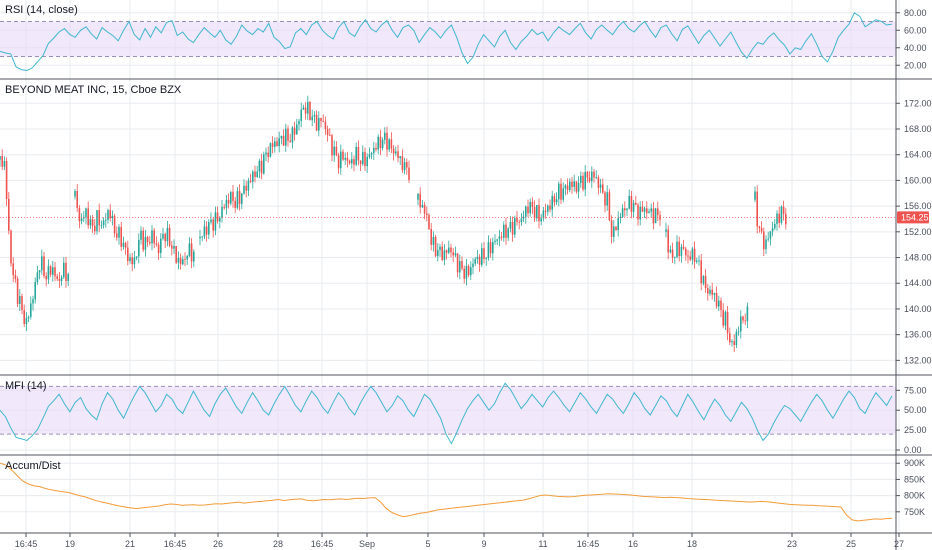 This screenshot has height=550, width=932. What do you see at coordinates (914, 463) in the screenshot?
I see `accum-tick-label: 900K` at bounding box center [914, 463].